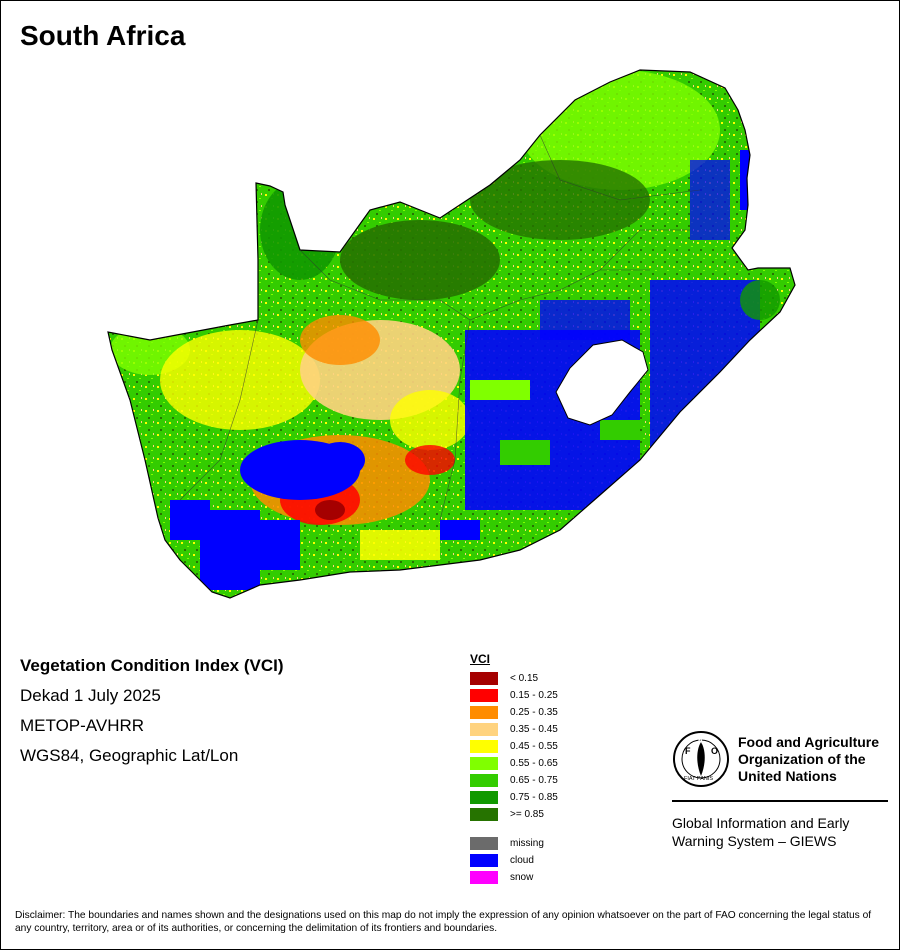  I want to click on legend-label: 0.55 - 0.65, so click(534, 763).